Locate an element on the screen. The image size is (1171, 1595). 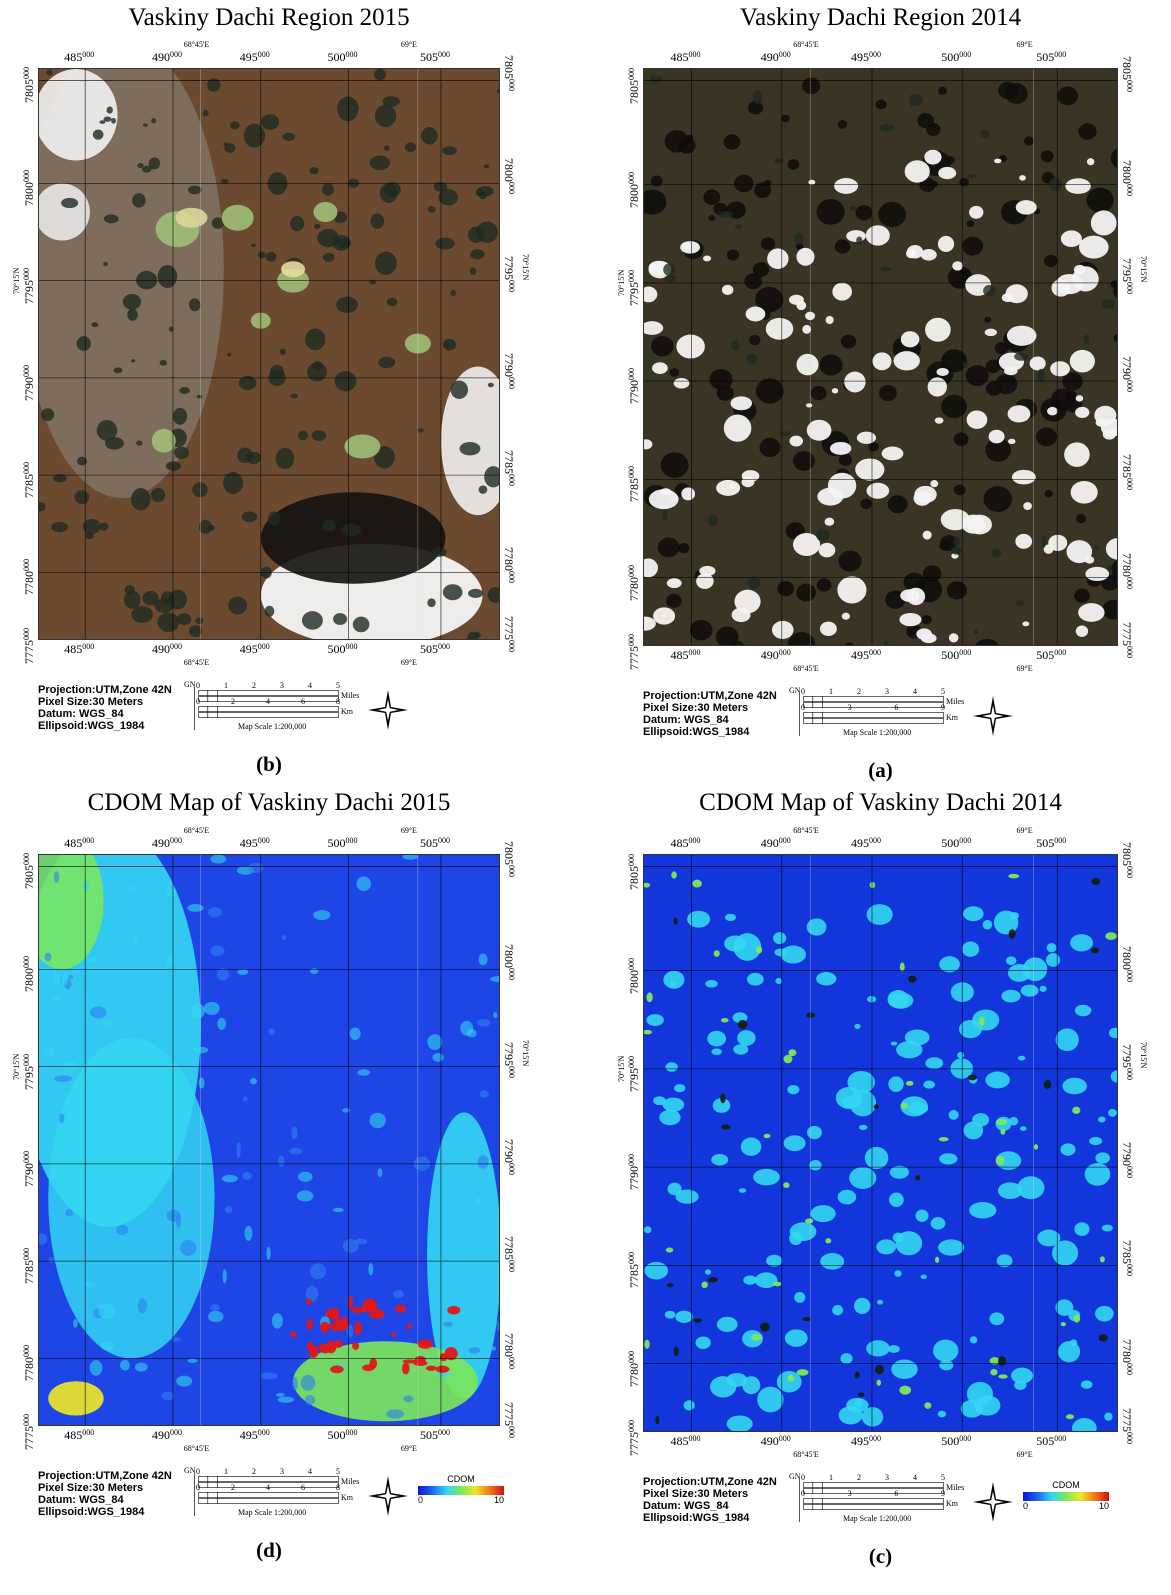
scale-bar-miles is located at coordinates (268, 693).